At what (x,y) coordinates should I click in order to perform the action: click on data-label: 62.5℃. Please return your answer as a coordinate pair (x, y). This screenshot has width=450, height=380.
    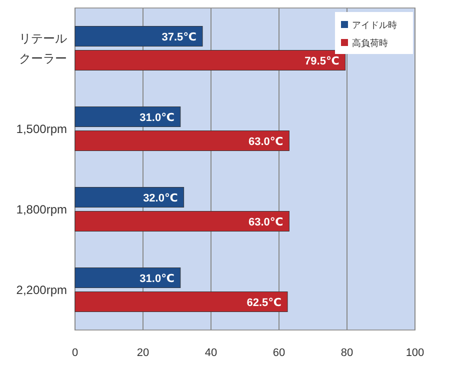
    Looking at the image, I should click on (264, 302).